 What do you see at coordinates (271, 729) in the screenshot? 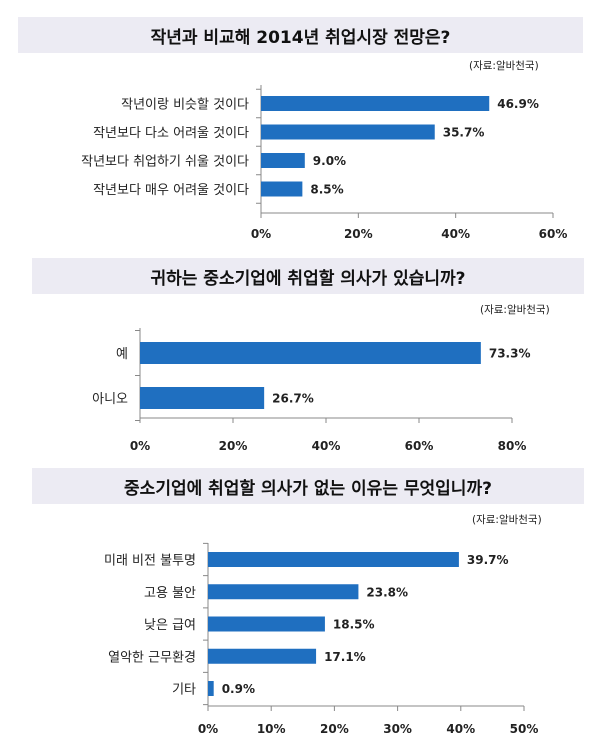
I see `x-tick-label: 10%` at bounding box center [271, 729].